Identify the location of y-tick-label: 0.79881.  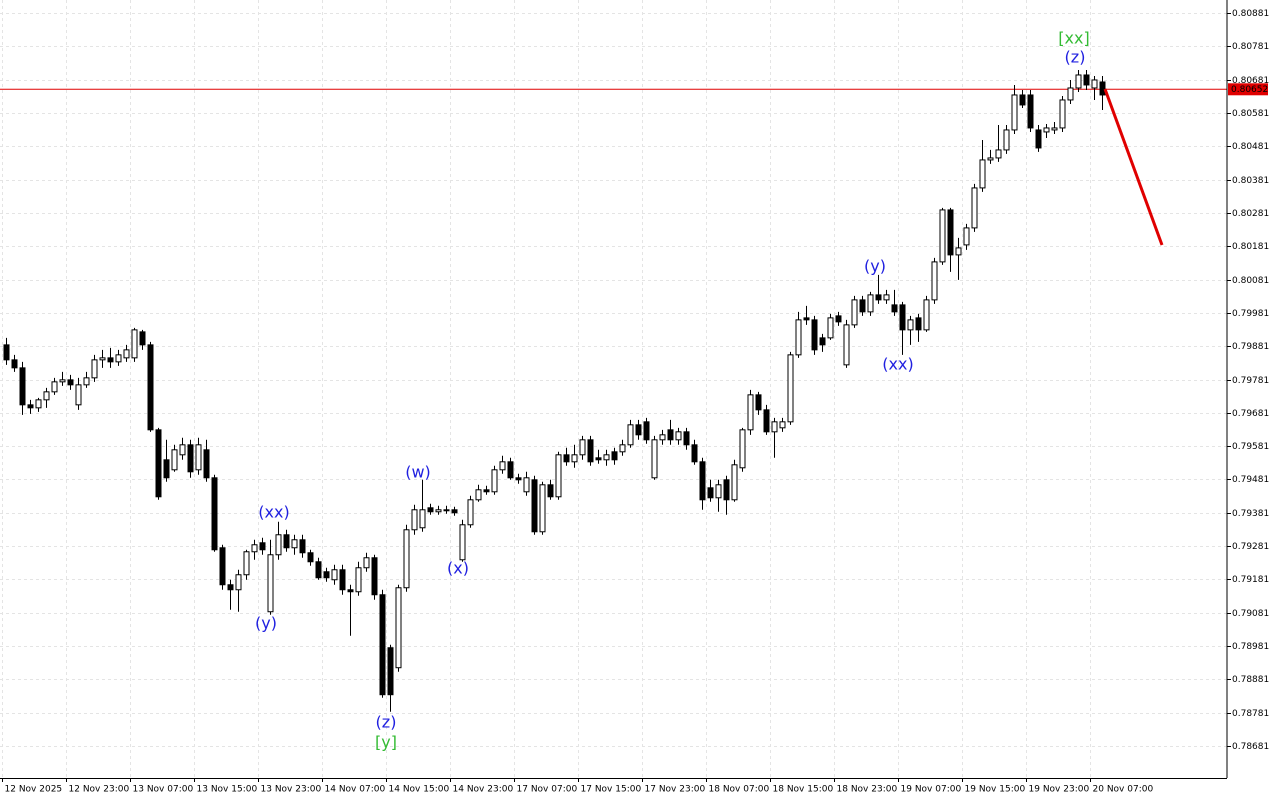
(1250, 347).